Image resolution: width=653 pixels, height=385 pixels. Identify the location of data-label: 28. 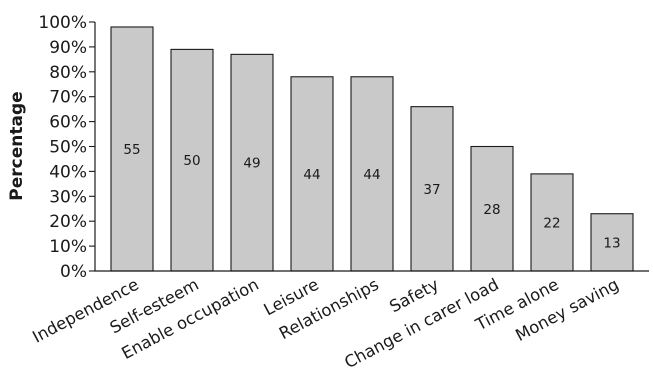
(491, 210).